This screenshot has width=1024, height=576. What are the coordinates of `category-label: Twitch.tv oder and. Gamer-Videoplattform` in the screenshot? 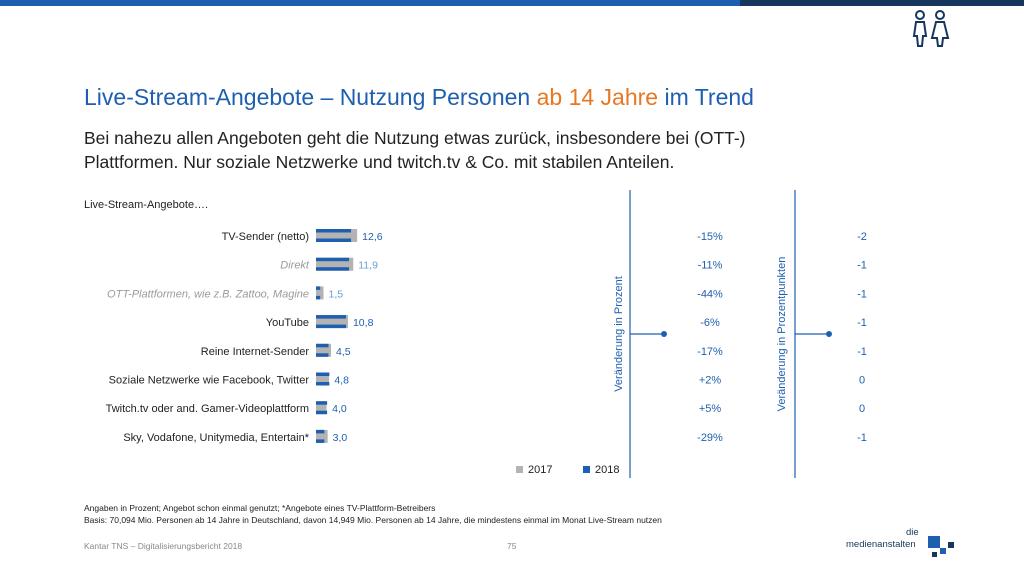 It's located at (207, 409).